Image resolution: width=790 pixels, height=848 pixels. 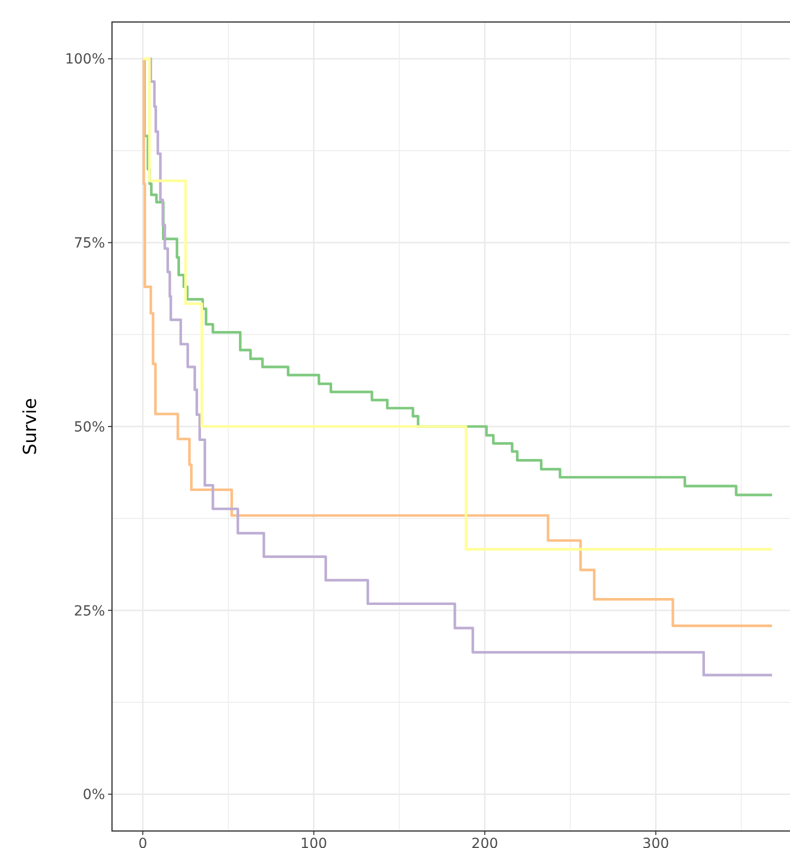 What do you see at coordinates (314, 842) in the screenshot?
I see `x-tick-label: 100` at bounding box center [314, 842].